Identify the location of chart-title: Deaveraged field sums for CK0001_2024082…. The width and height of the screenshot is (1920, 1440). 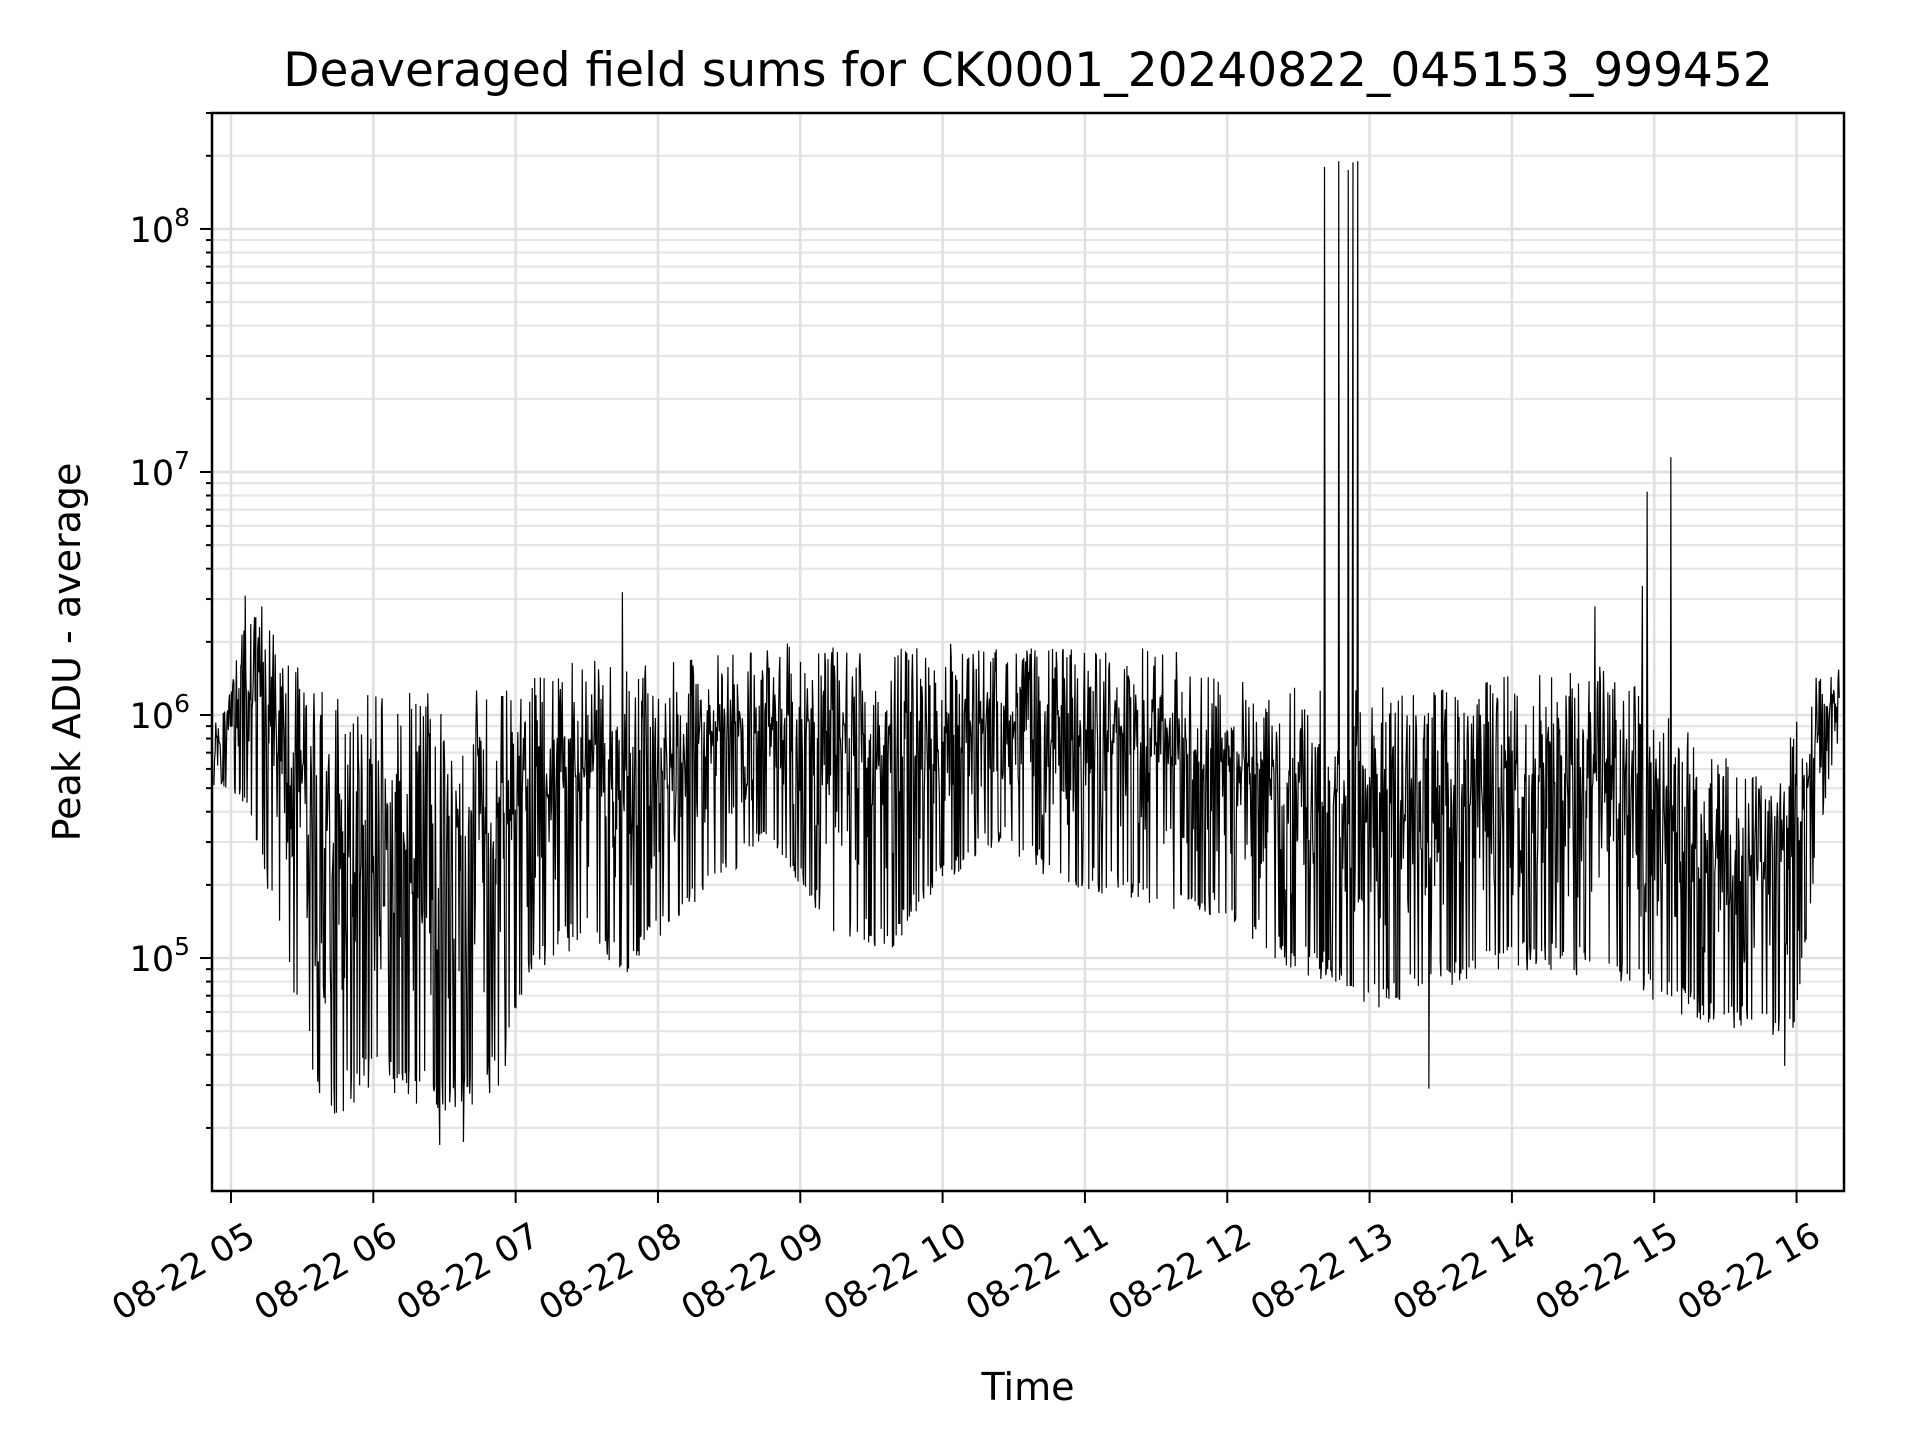
(1028, 70).